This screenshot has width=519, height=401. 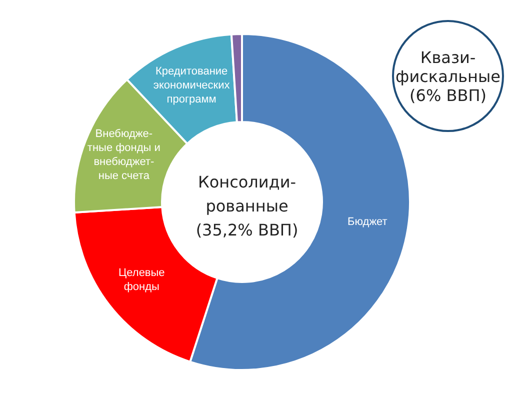 I want to click on slice-label: Кредитование экономических программ, so click(x=191, y=85).